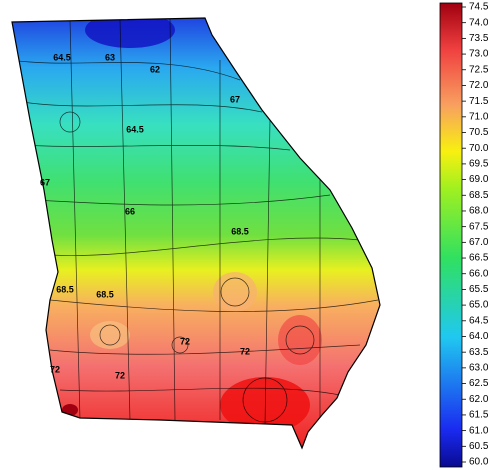 The width and height of the screenshot is (490, 470). Describe the element at coordinates (479, 273) in the screenshot. I see `colorbar-tick-label: 66.0` at that location.